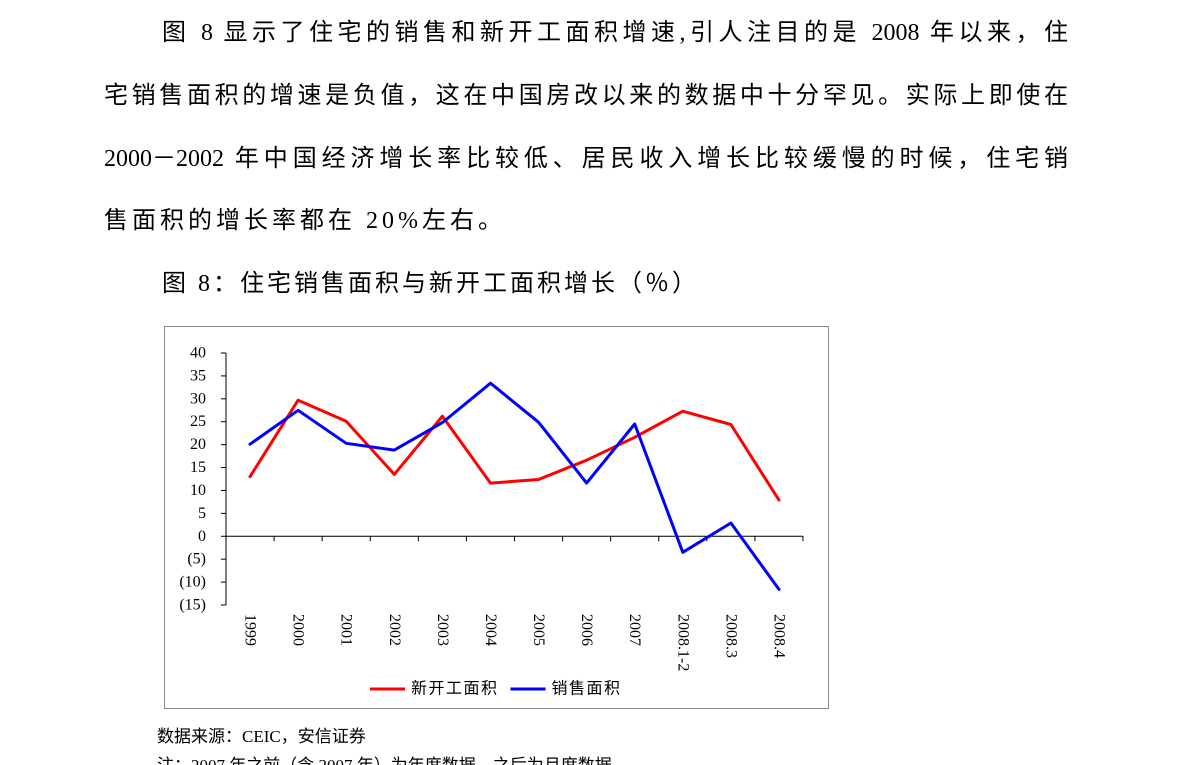 This screenshot has height=765, width=1190. I want to click on x-tick-label: 2004, so click(490, 630).